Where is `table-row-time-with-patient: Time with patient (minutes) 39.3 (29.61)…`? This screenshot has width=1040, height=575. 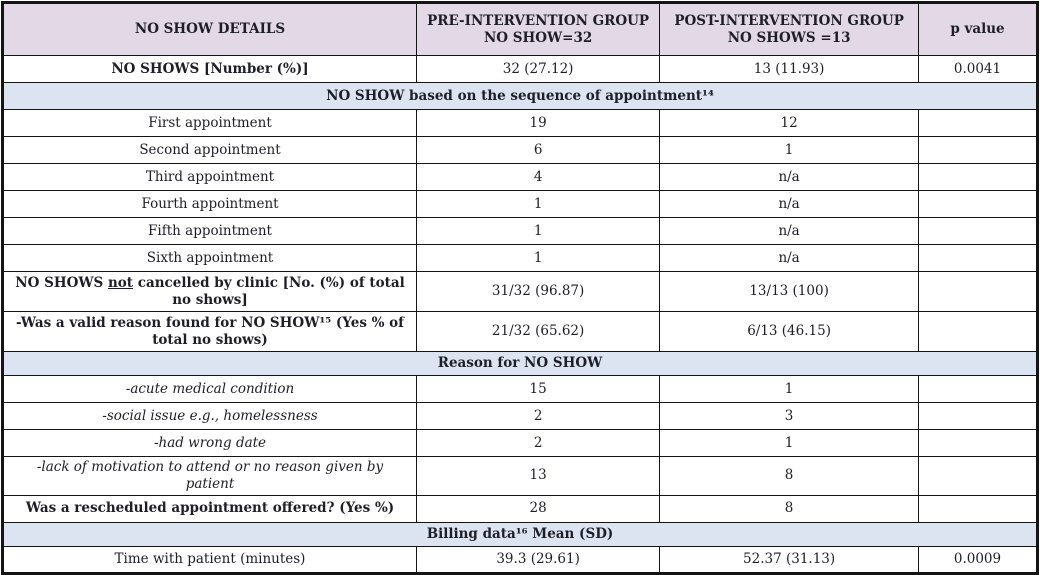 table-row-time-with-patient: Time with patient (minutes) 39.3 (29.61)… is located at coordinates (520, 559).